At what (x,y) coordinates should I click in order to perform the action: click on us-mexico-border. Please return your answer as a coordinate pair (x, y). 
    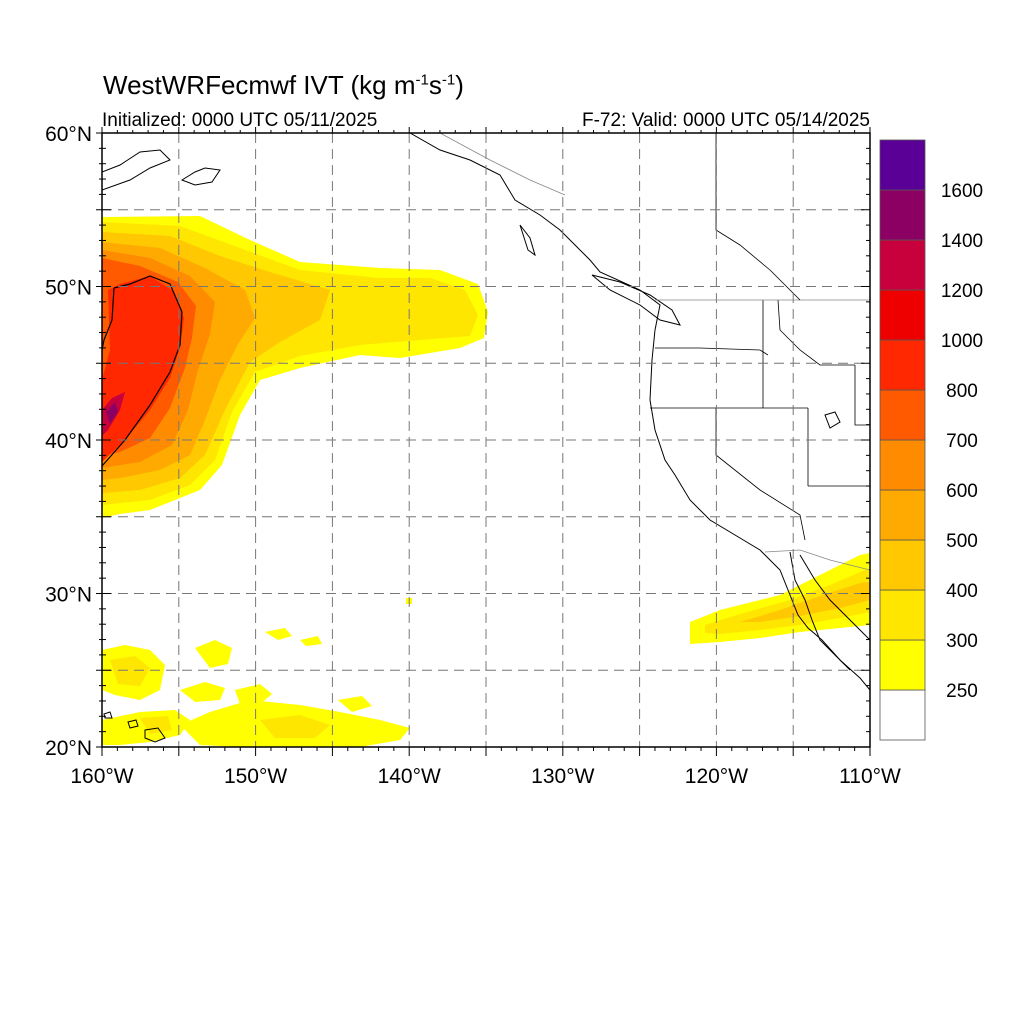
    Looking at the image, I should click on (817, 560).